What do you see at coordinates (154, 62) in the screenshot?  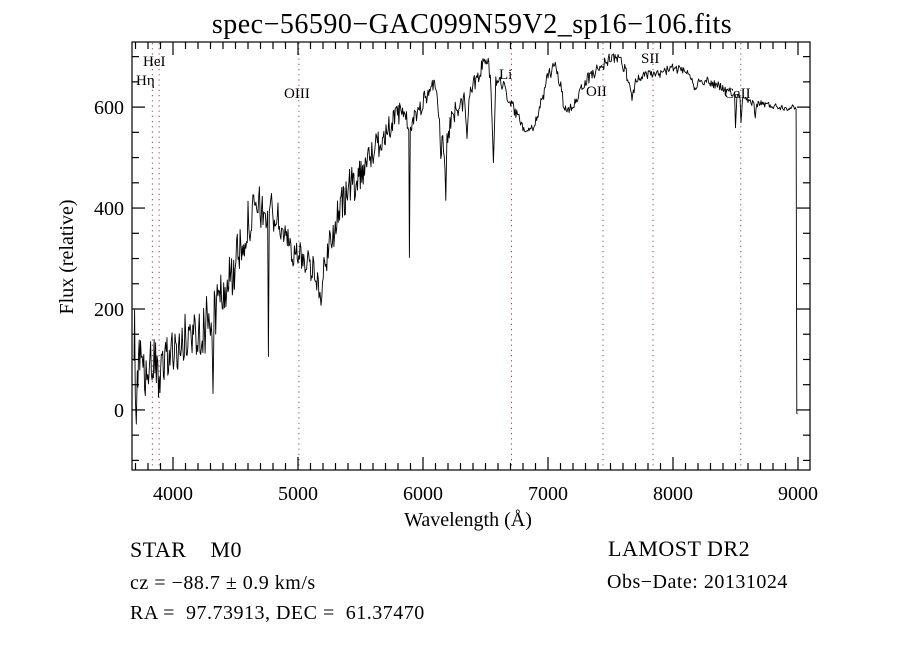 I see `spectral-line-label: HeI` at bounding box center [154, 62].